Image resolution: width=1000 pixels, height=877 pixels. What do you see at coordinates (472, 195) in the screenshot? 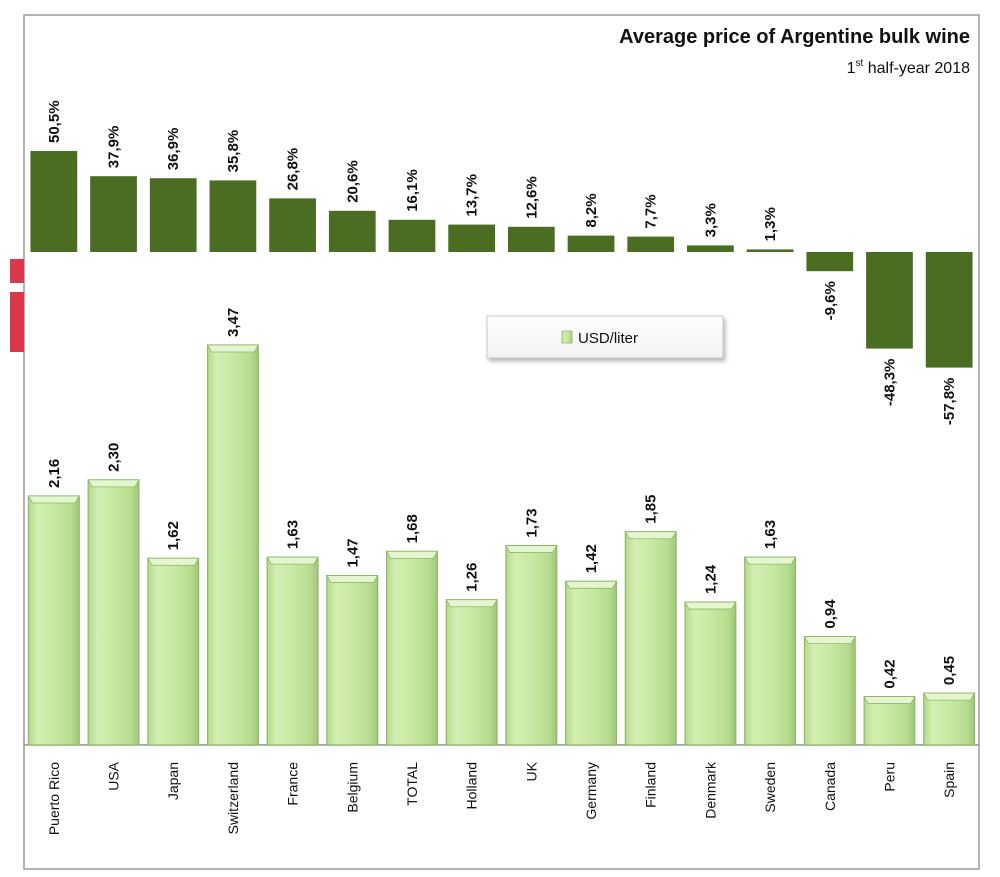
I see `variation-label: 13,7%` at bounding box center [472, 195].